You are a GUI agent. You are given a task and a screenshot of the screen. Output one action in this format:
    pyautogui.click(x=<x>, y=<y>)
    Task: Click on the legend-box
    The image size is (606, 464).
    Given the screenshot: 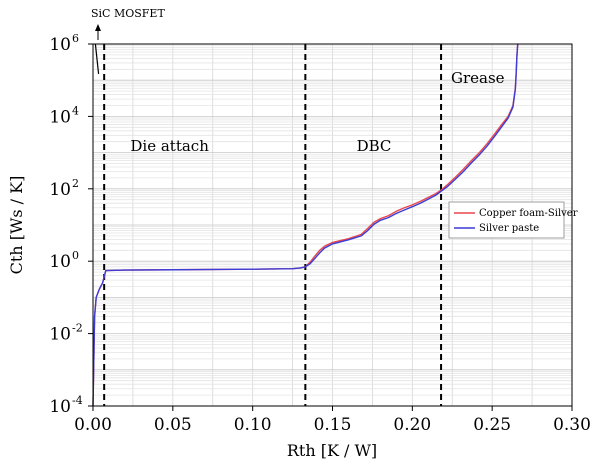 What is the action you would take?
    pyautogui.click(x=506, y=220)
    